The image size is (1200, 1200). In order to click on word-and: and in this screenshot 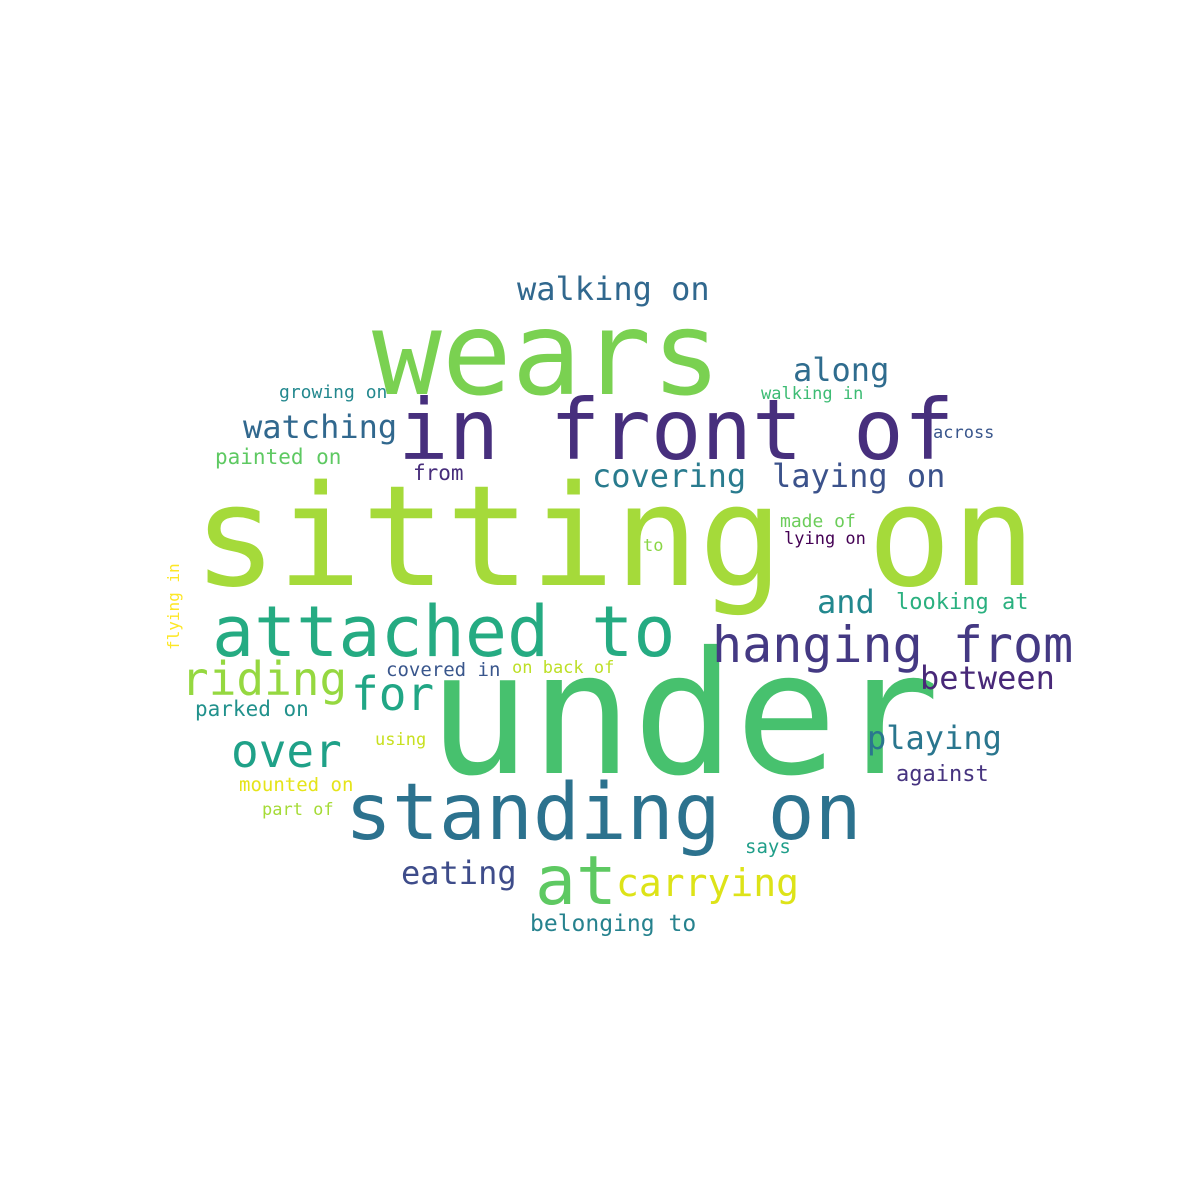, I will do `click(846, 602)`.